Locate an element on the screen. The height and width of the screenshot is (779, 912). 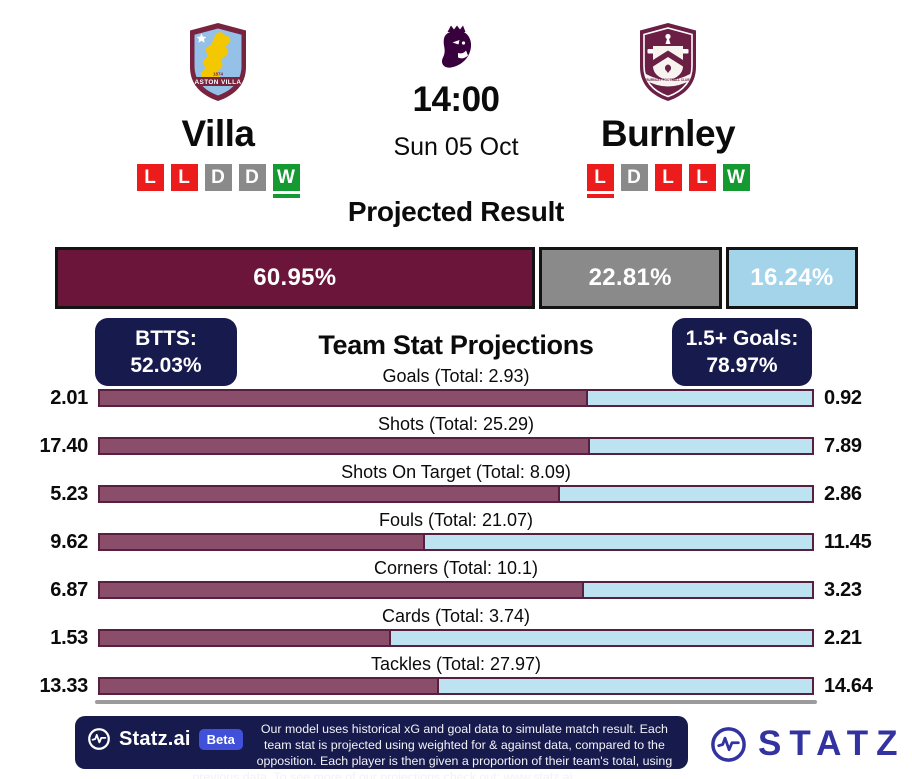
stat-value-away: 11.45 is located at coordinates (848, 541).